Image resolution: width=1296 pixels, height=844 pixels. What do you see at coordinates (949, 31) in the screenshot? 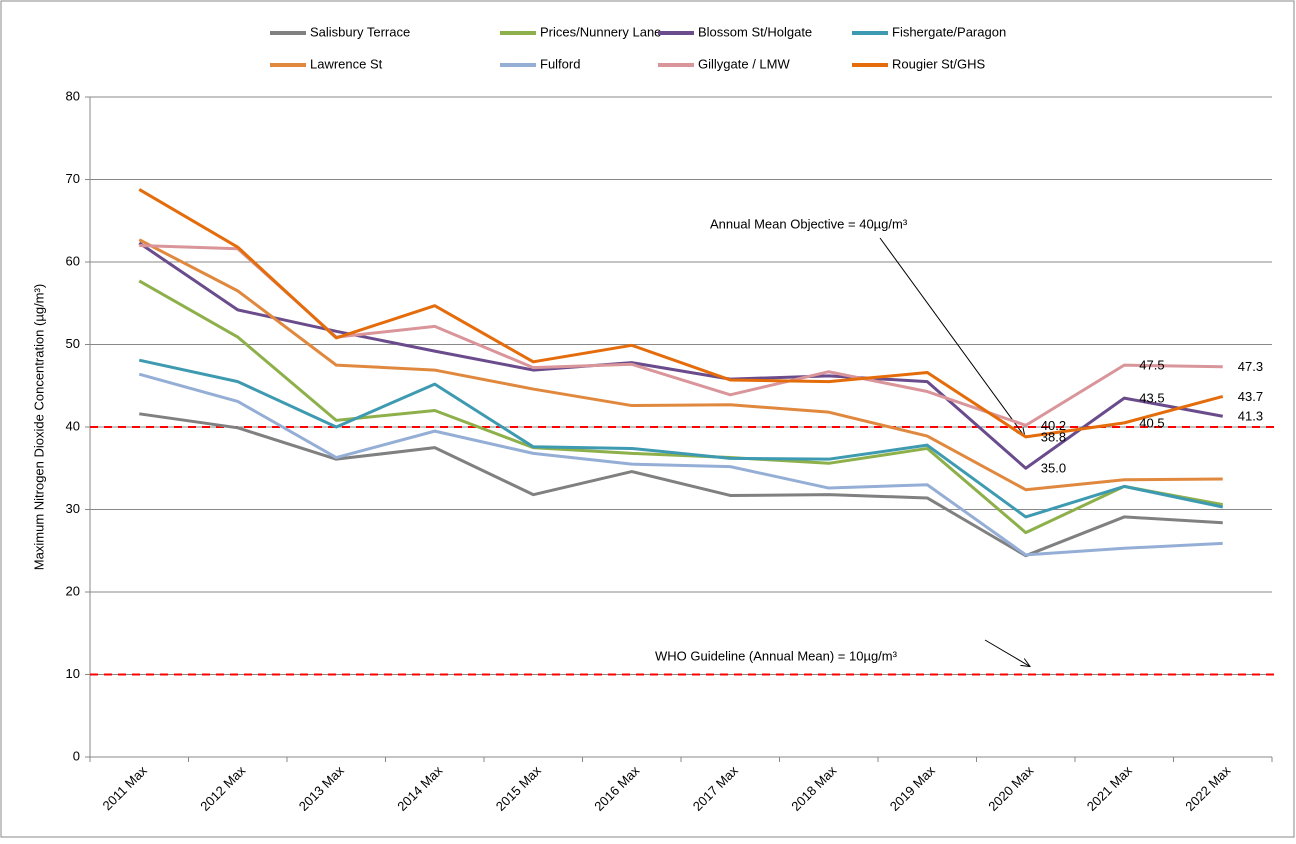
I see `legend-label: Fishergate/Paragon` at bounding box center [949, 31].